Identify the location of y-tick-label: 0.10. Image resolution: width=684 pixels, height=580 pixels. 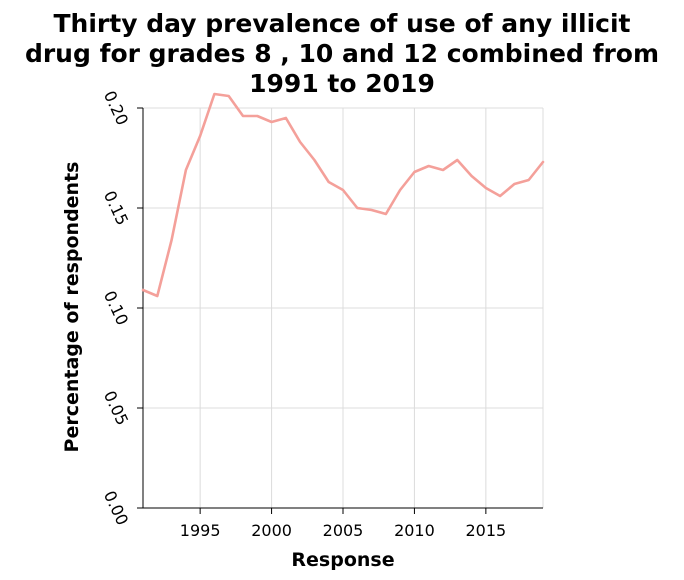
(116, 308).